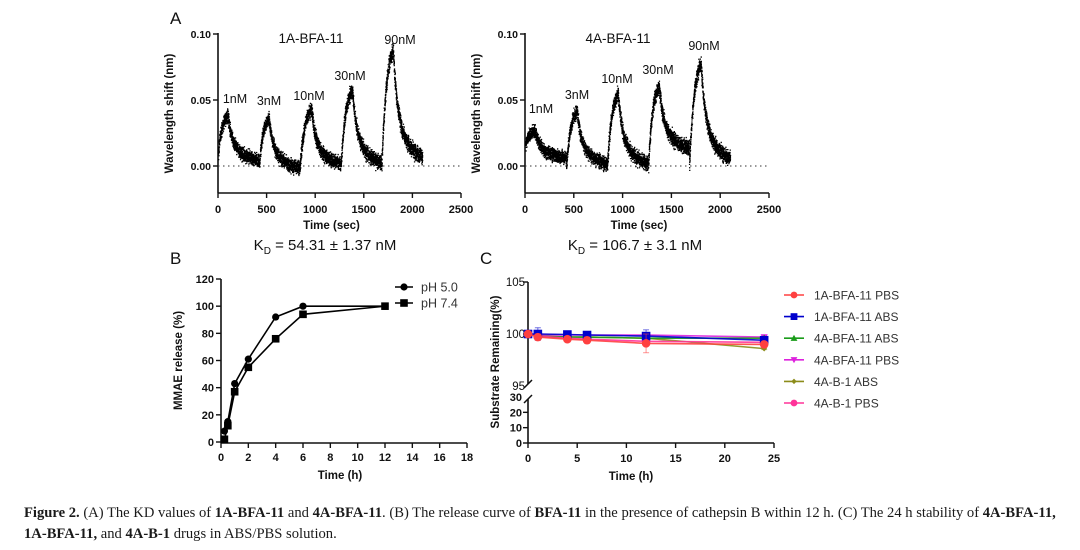 Image resolution: width=1080 pixels, height=550 pixels. What do you see at coordinates (617, 38) in the screenshot?
I see `chart-title: 4A-BFA-11` at bounding box center [617, 38].